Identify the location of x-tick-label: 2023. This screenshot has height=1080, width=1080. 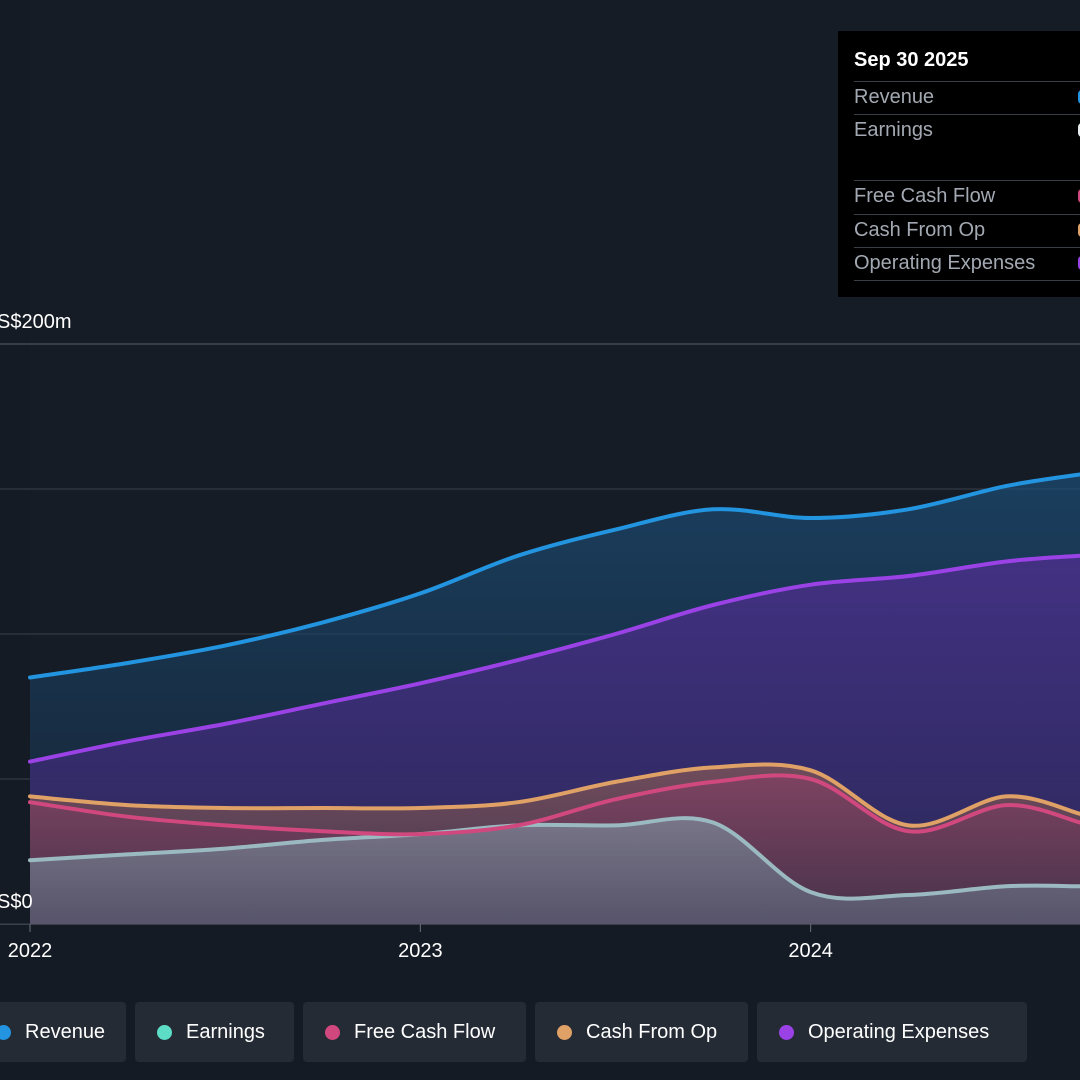
(420, 951).